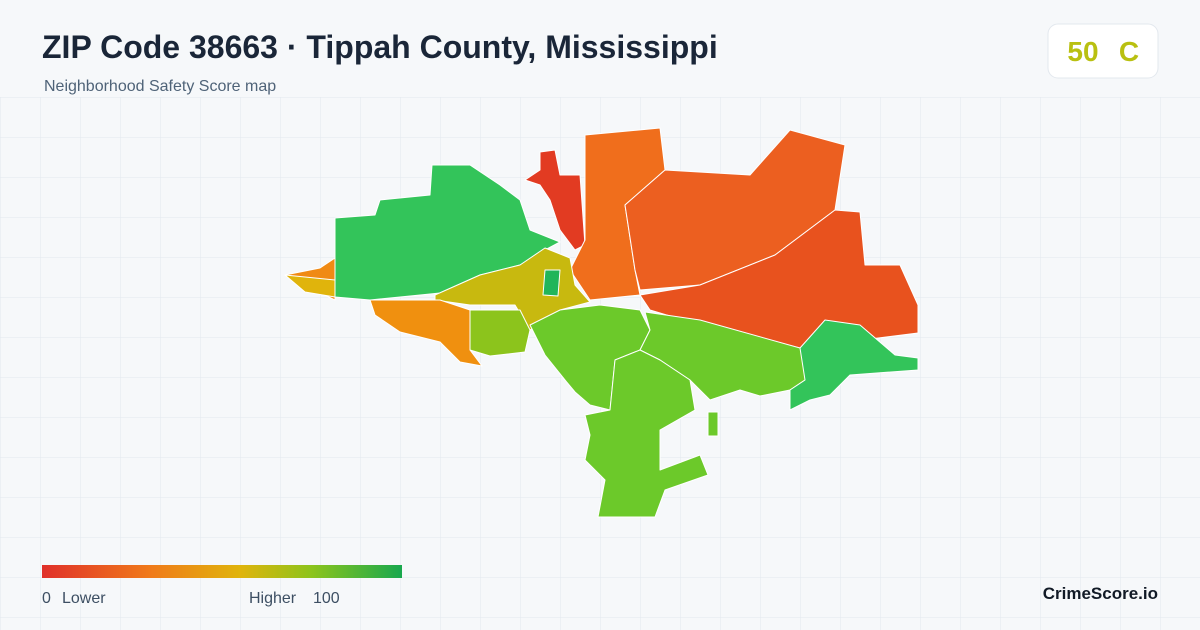  What do you see at coordinates (46, 598) in the screenshot?
I see `legend-min: 0` at bounding box center [46, 598].